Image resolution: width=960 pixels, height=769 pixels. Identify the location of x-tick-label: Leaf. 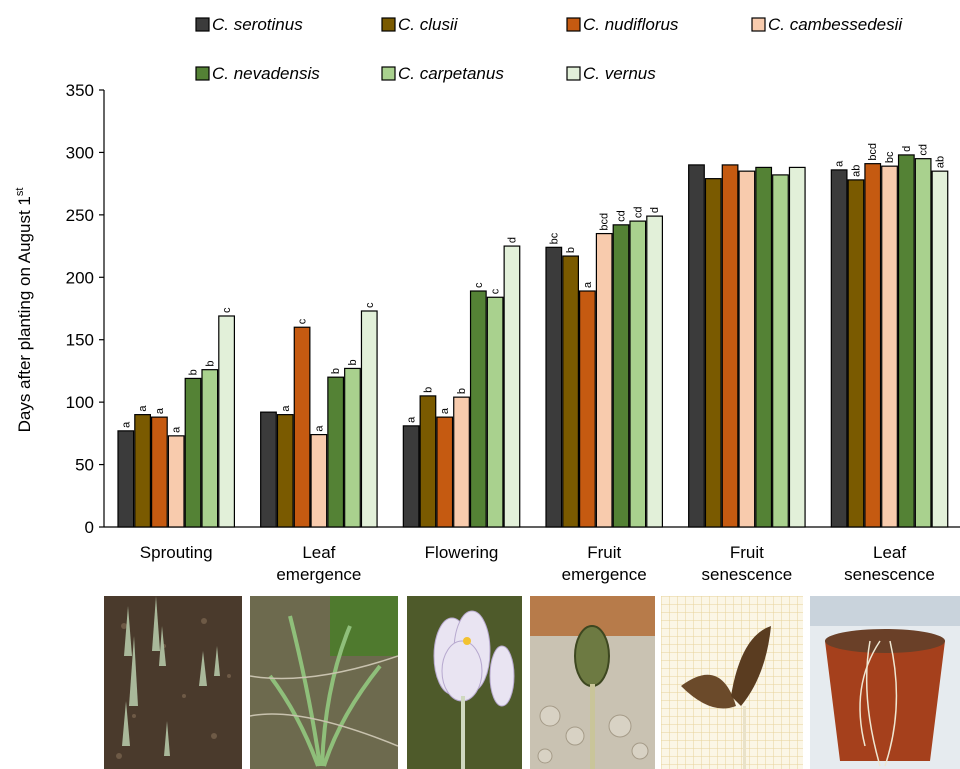
(318, 552).